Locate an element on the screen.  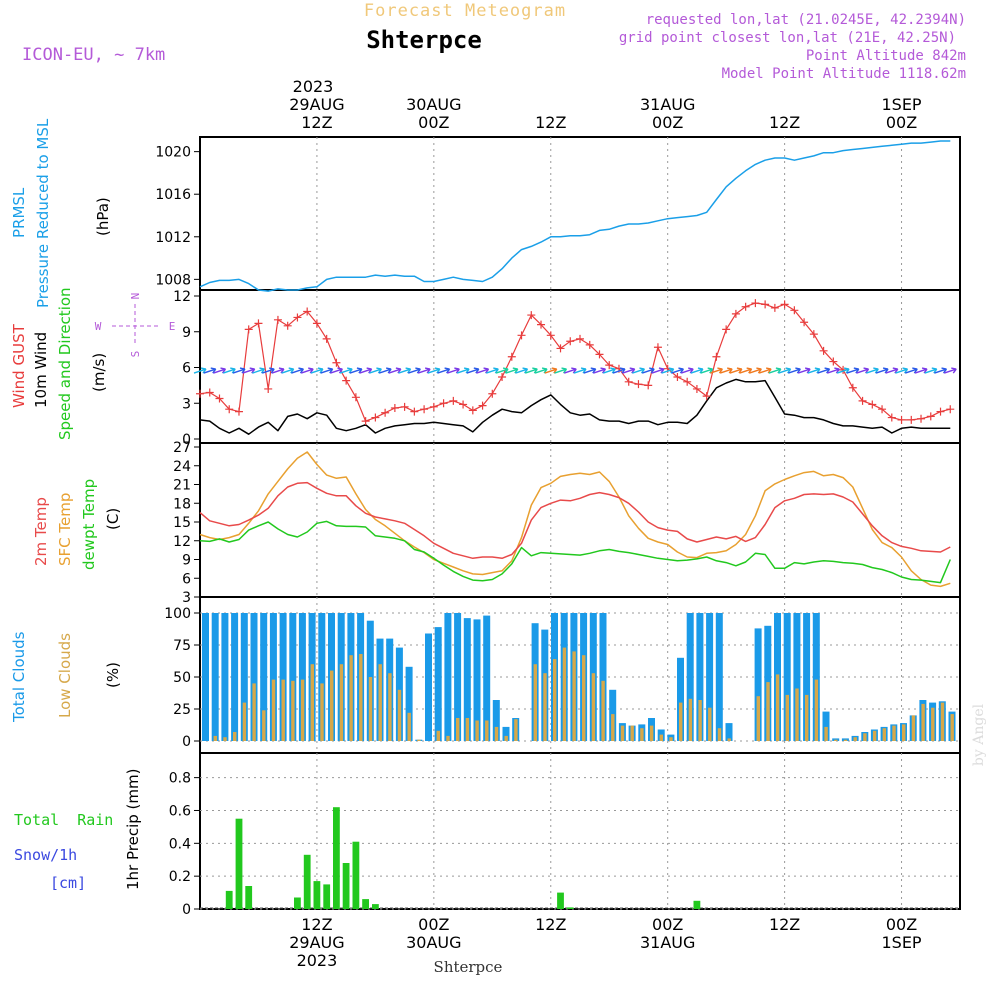
bottom-location-label: Shterpce is located at coordinates (468, 967).